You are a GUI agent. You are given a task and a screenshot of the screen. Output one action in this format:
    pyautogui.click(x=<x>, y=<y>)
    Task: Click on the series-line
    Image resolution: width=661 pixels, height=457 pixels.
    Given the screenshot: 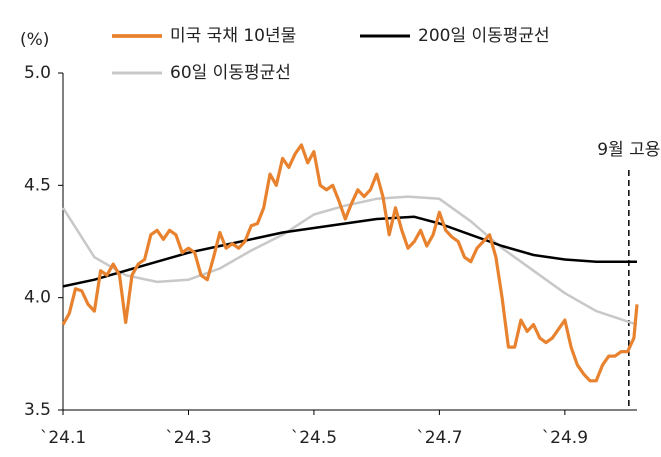 What is the action you would take?
    pyautogui.click(x=349, y=251)
    